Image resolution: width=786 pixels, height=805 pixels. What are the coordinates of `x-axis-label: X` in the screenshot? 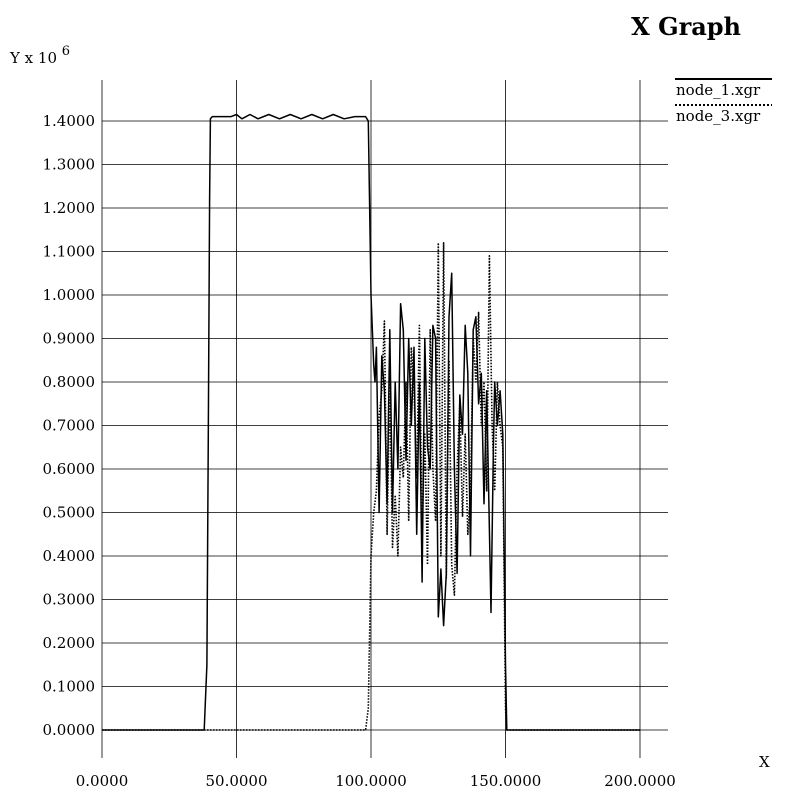 It's located at (764, 762).